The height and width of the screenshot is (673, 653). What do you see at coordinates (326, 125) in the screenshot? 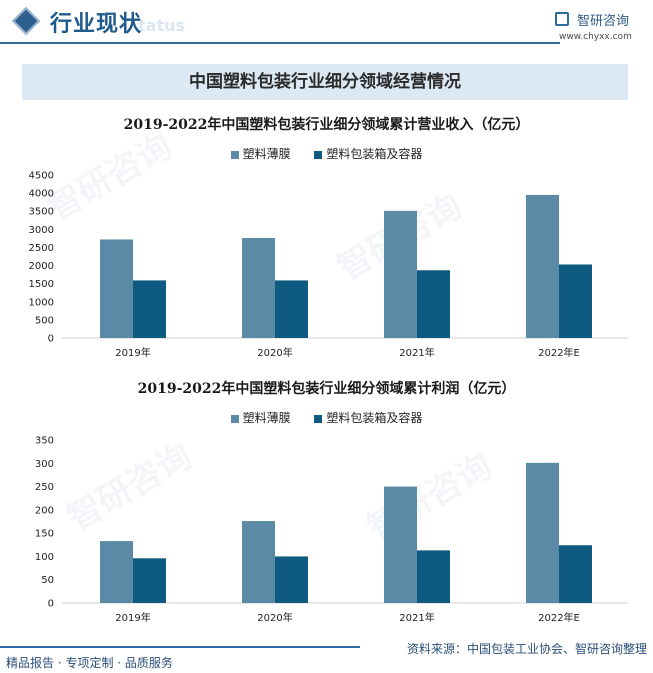
I see `chart-title: 2019-2022年中国塑料包装行业细分领域累计营业收入（亿元）` at bounding box center [326, 125].